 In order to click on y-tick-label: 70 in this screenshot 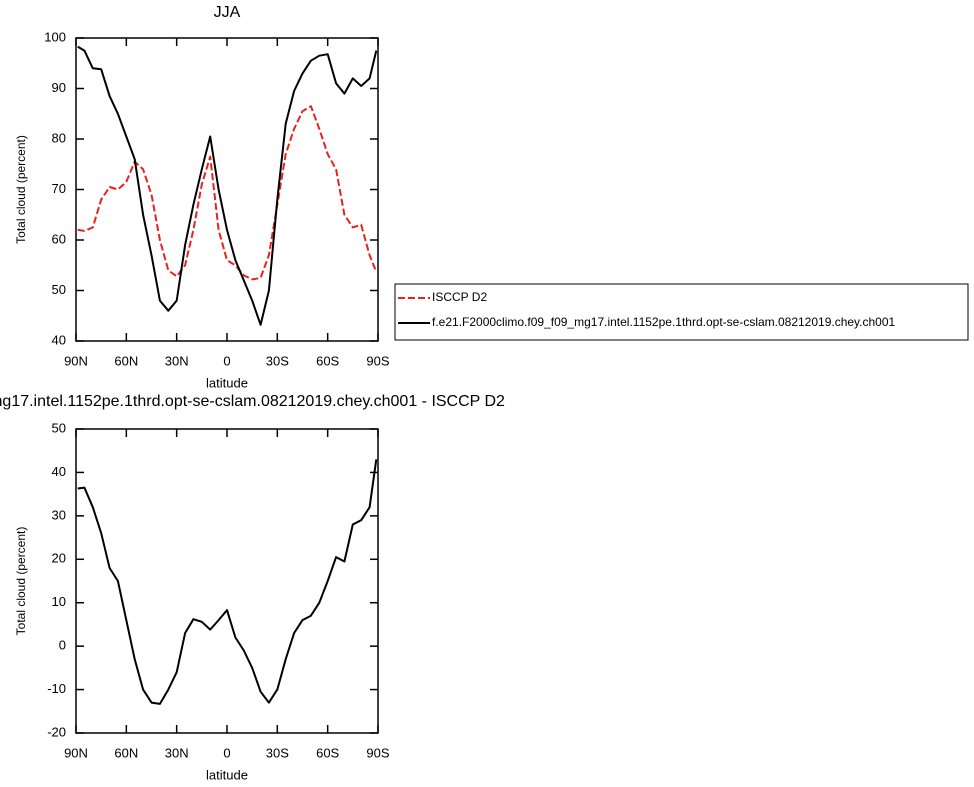, I will do `click(59, 188)`.